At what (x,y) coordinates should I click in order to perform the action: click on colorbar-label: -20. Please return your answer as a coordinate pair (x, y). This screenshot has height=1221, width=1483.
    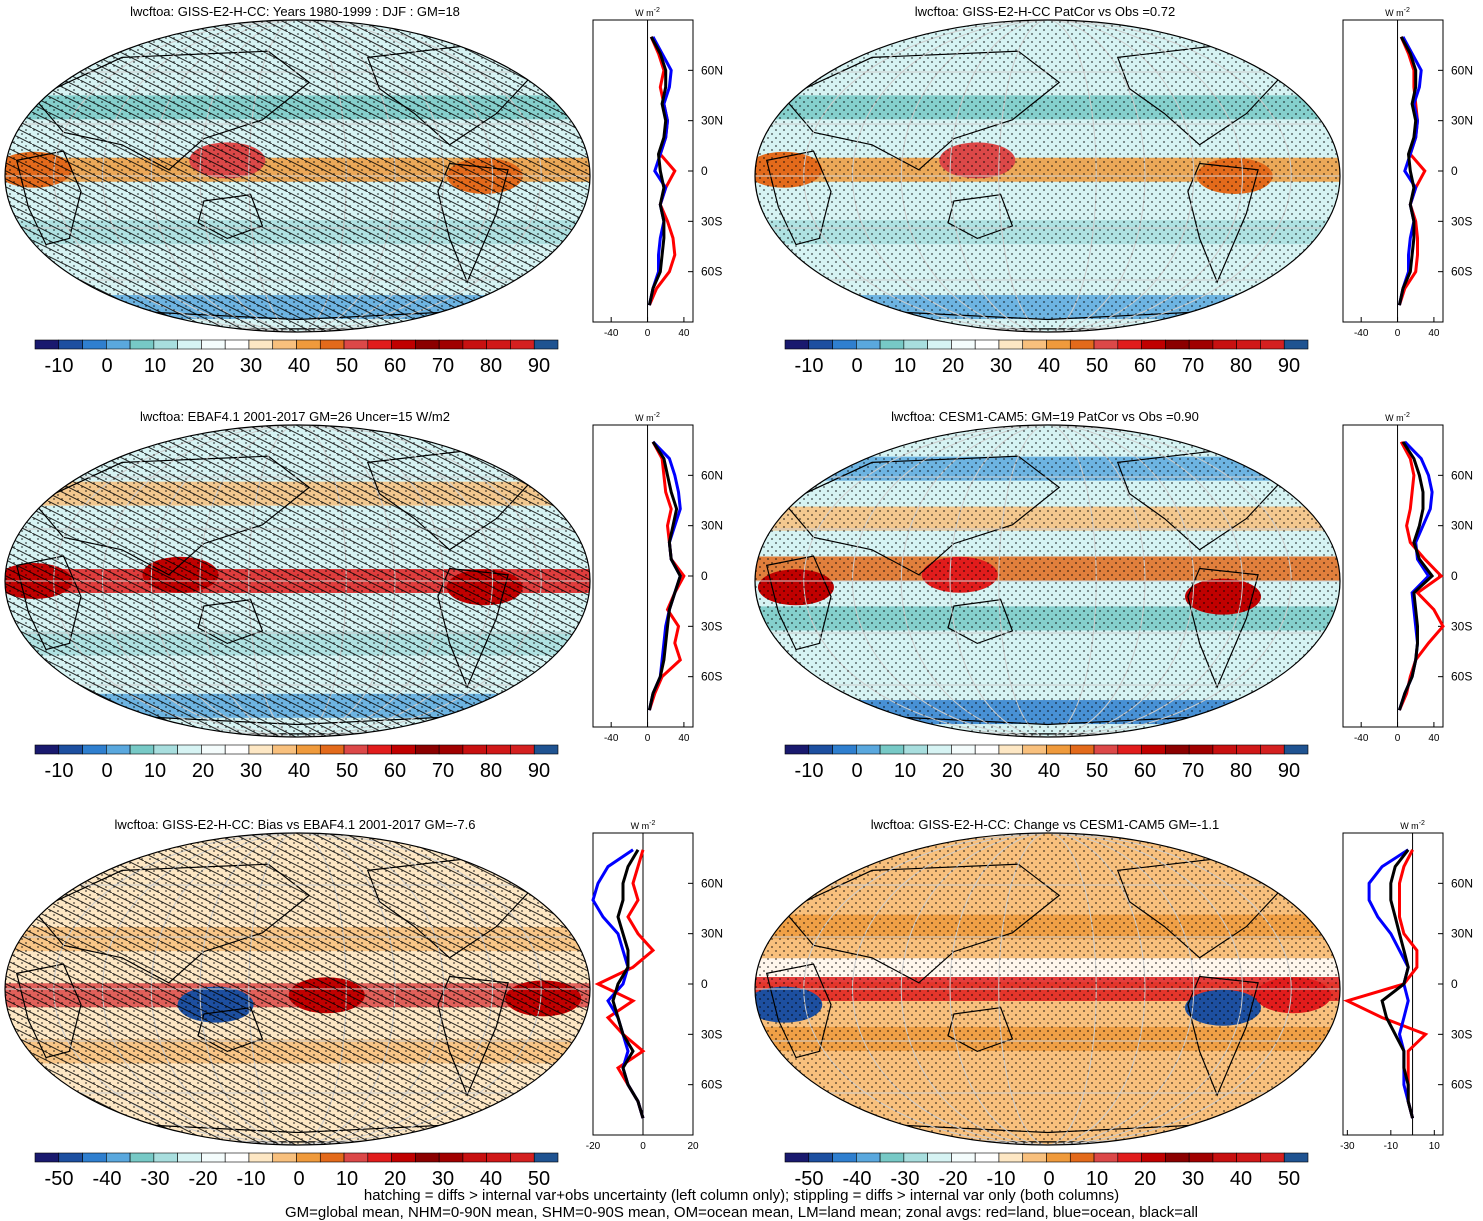
    Looking at the image, I should click on (953, 1179).